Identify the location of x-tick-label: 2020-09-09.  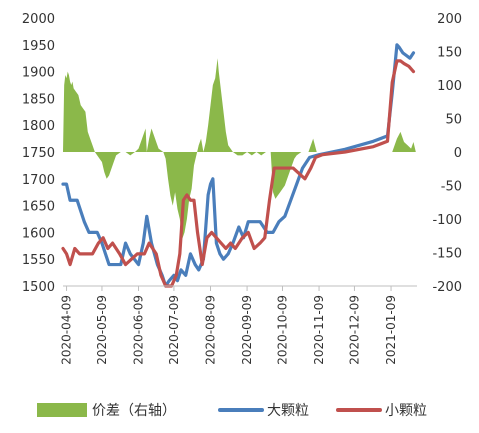
(247, 330).